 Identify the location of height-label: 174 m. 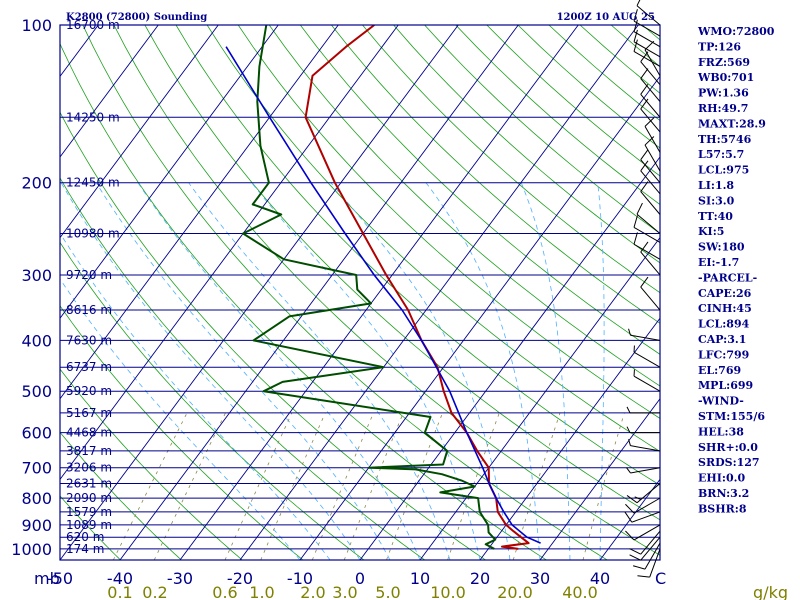
(85, 549).